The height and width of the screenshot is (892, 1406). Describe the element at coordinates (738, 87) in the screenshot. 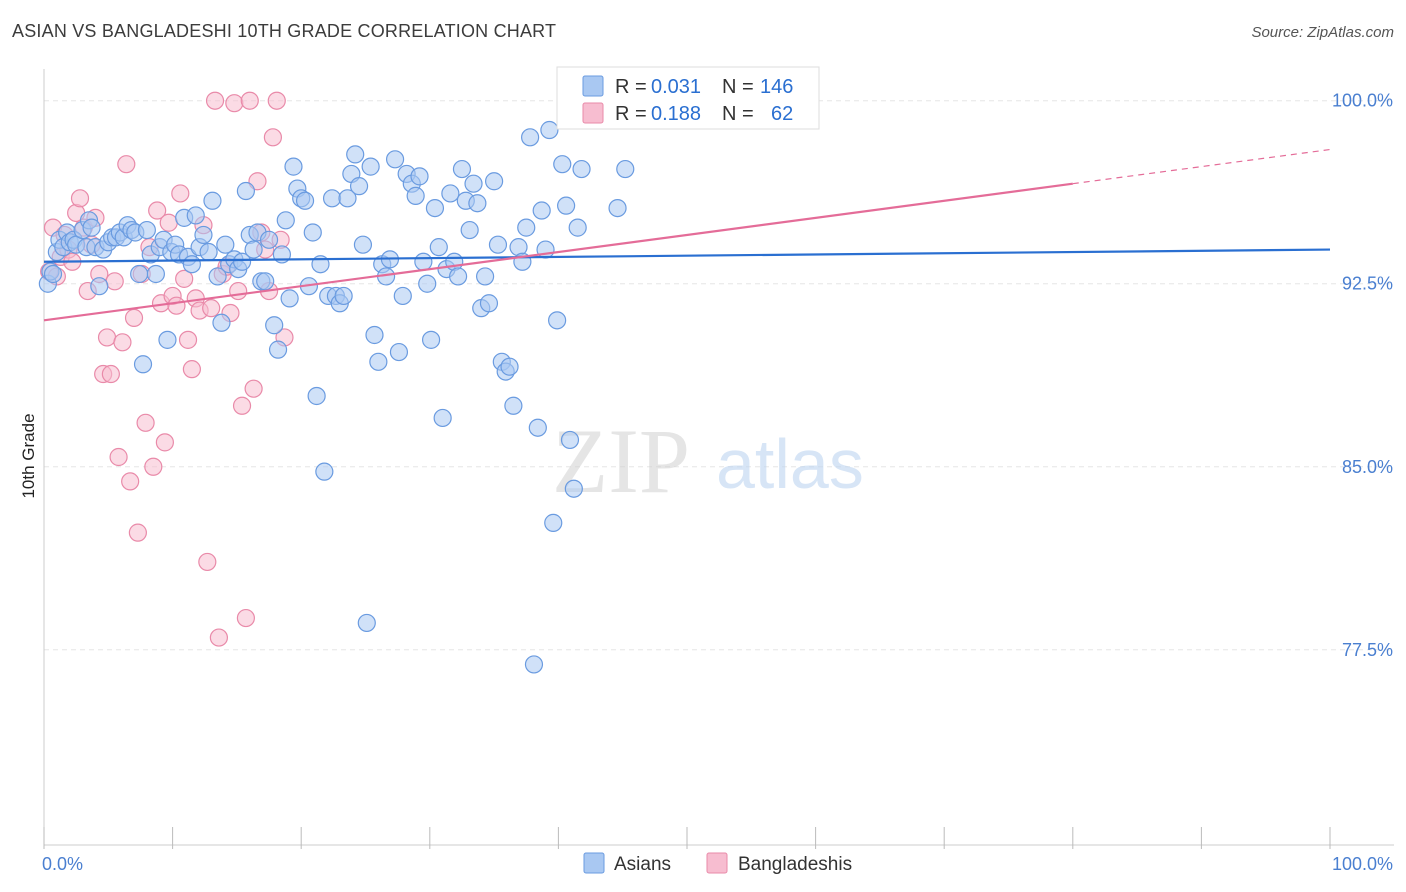

I see `legend-asian-n-label: N =` at that location.